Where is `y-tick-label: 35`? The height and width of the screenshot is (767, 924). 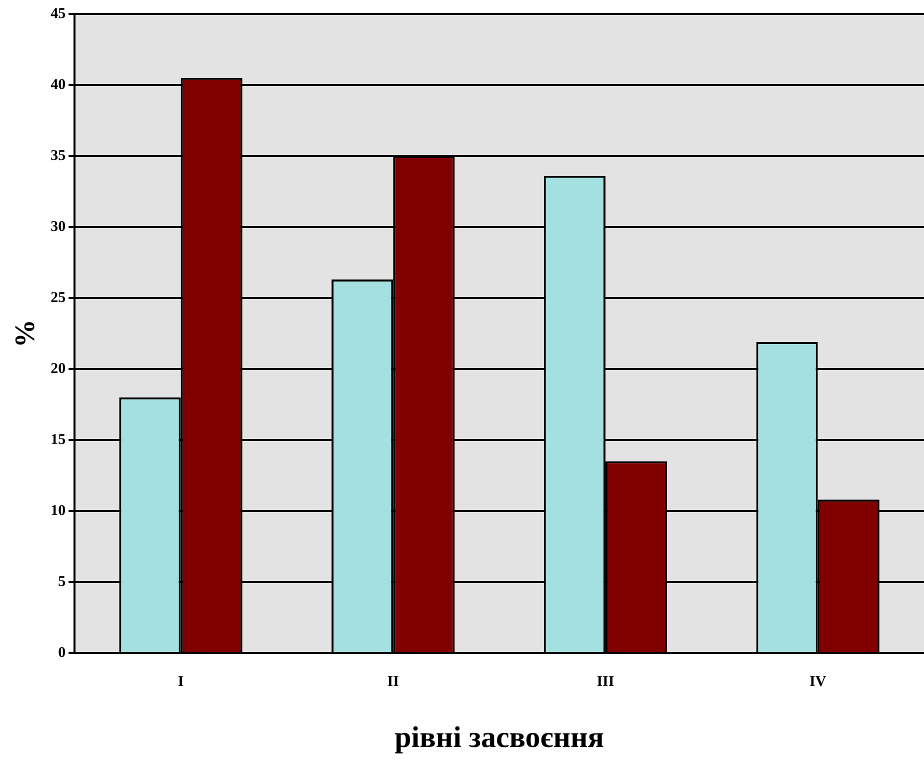 y-tick-label: 35 is located at coordinates (58, 156).